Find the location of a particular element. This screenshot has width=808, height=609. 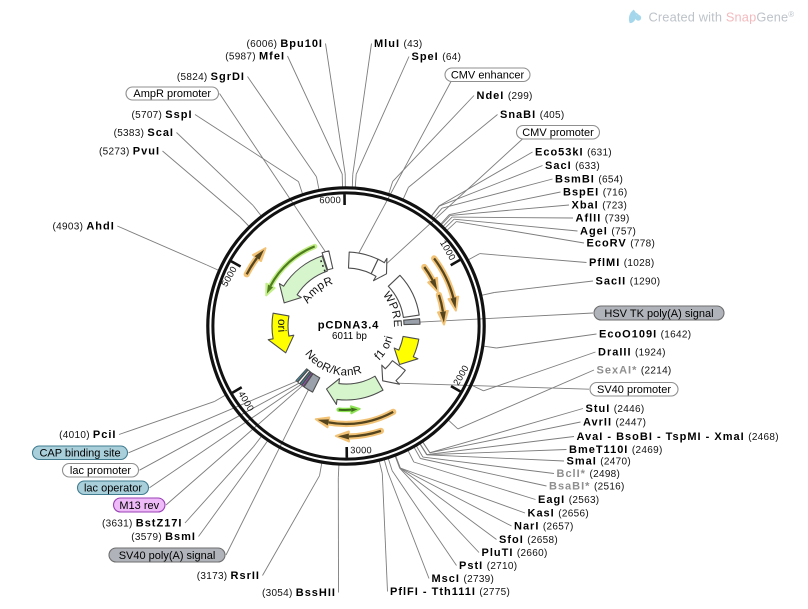

svg-text:KasI(2656): KasI (2656) is located at coordinates (558, 514).